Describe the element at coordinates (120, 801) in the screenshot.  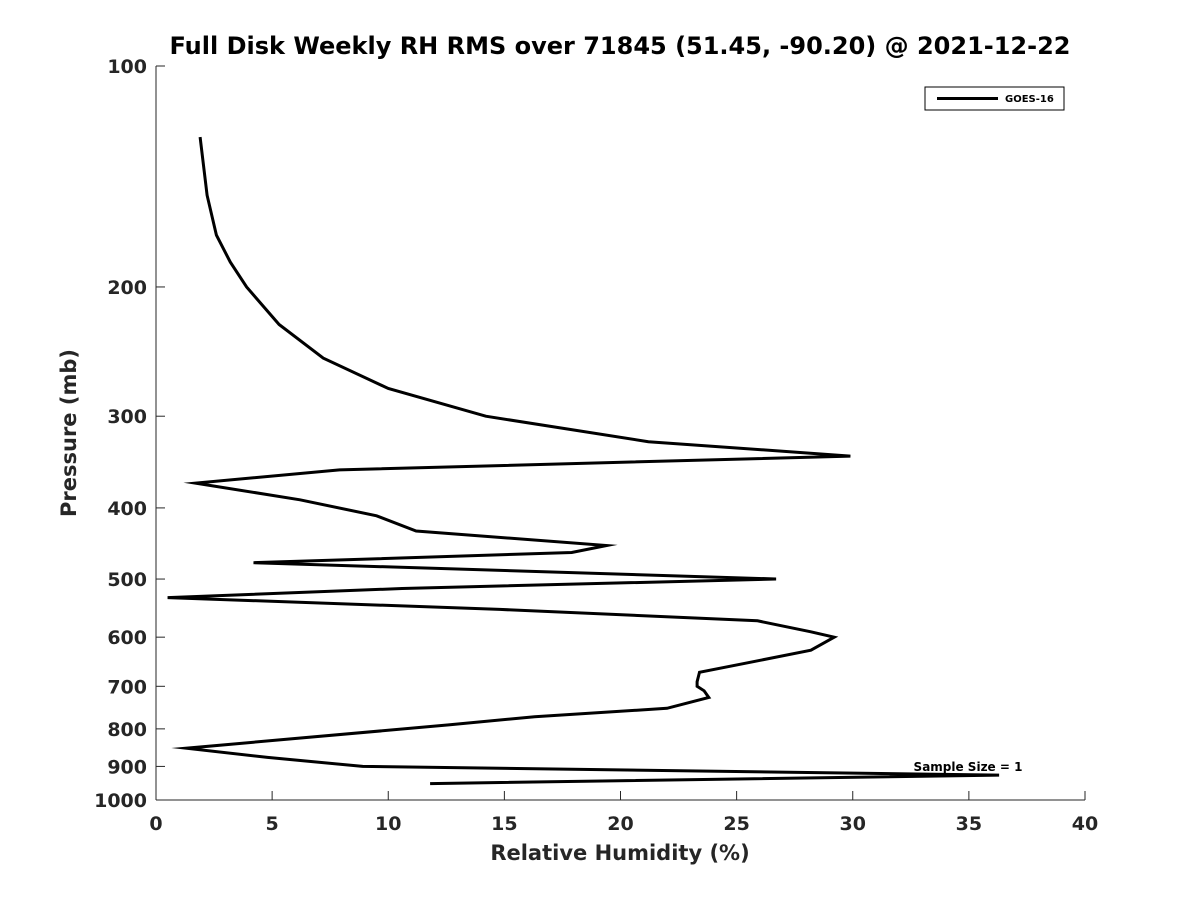
I see `y-tick-label: 1000` at that location.